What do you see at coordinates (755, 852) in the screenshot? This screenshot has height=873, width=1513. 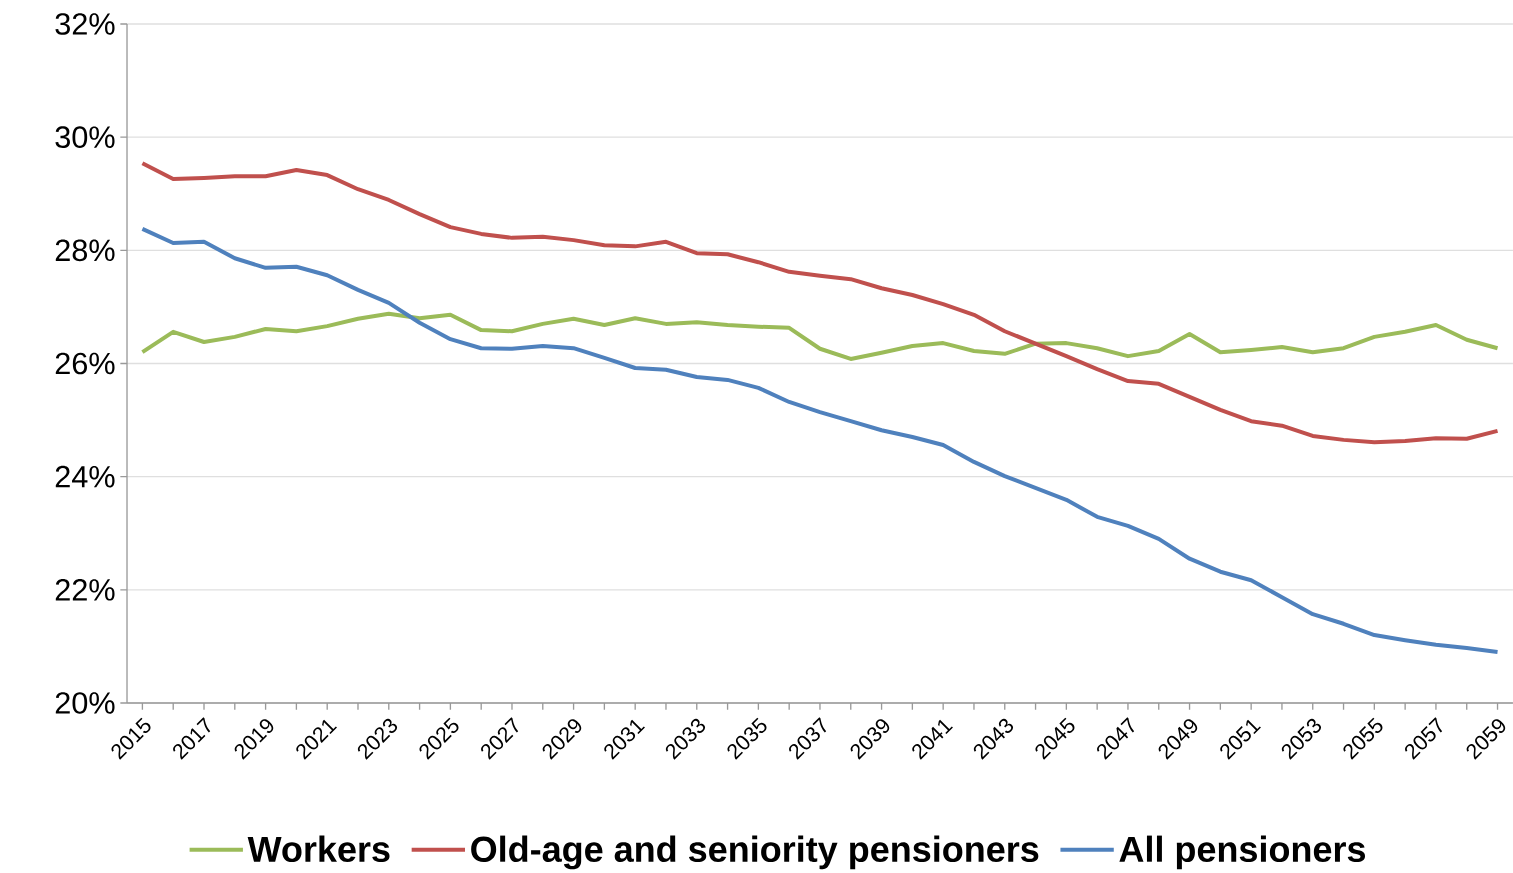 I see `legend-label: Old-age and seniority pensioners` at bounding box center [755, 852].